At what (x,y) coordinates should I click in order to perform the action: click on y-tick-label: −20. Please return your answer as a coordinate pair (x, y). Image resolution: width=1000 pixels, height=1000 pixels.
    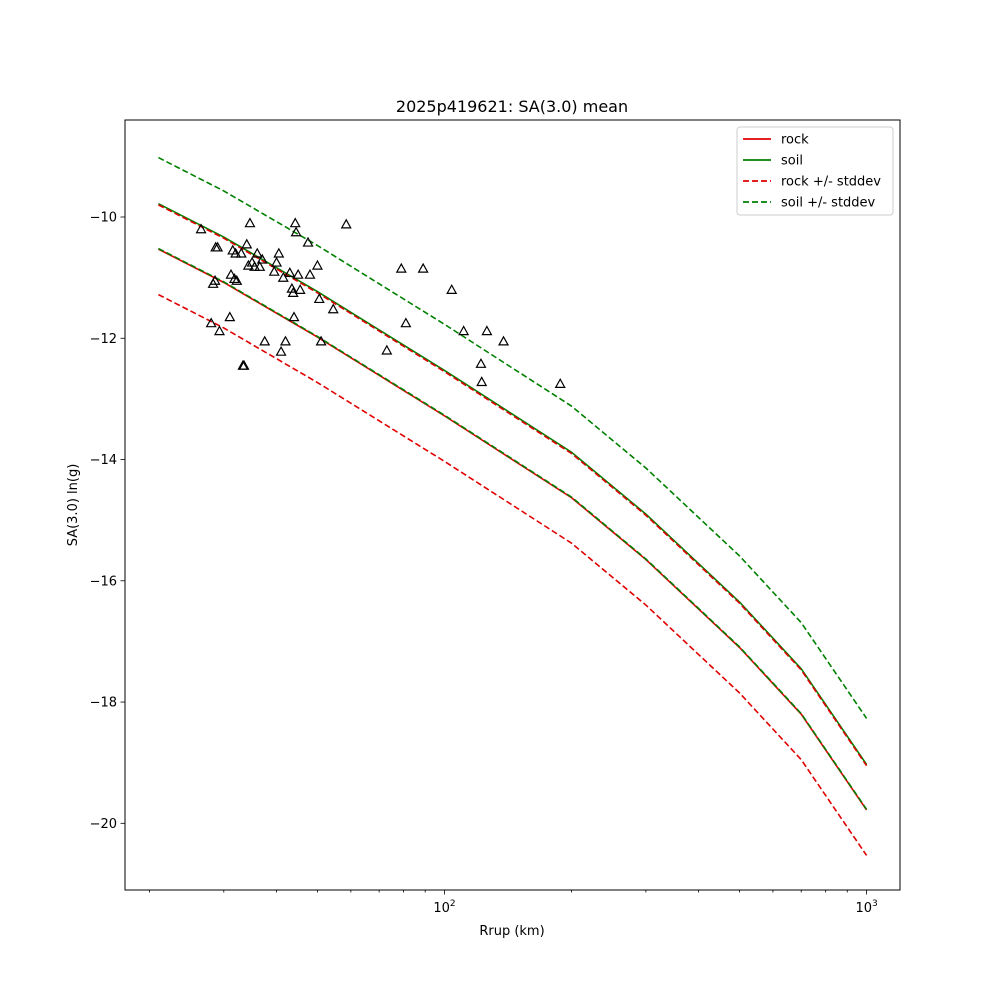
    Looking at the image, I should click on (103, 824).